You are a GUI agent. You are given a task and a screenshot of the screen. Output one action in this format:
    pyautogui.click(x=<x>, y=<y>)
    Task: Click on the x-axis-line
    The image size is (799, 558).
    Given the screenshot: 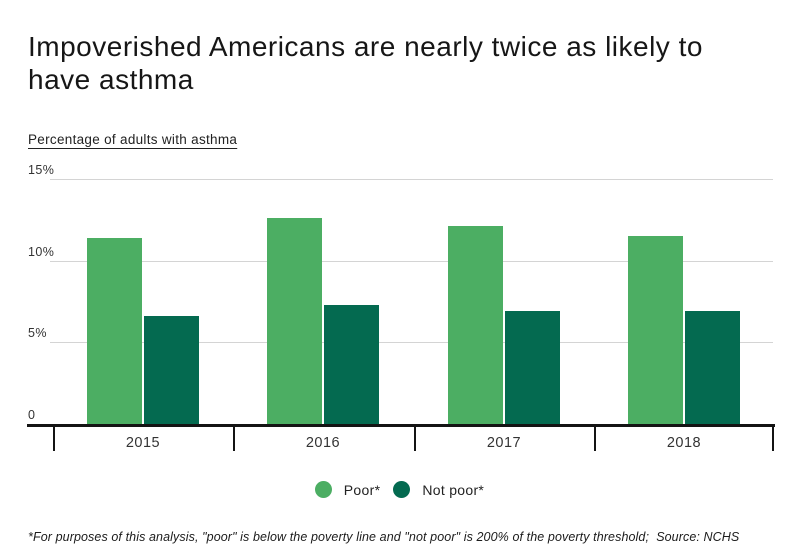 What is the action you would take?
    pyautogui.click(x=401, y=425)
    